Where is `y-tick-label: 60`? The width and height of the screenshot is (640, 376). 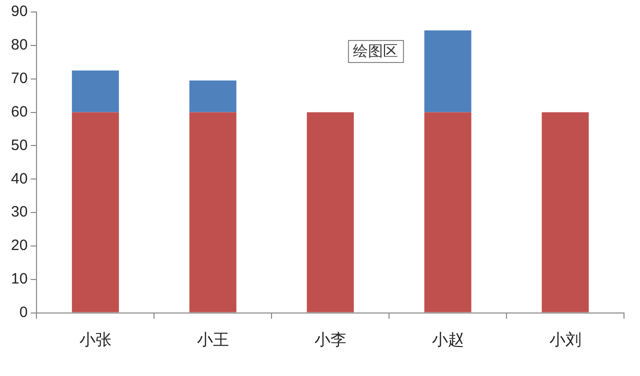 y-tick-label: 60 is located at coordinates (19, 111).